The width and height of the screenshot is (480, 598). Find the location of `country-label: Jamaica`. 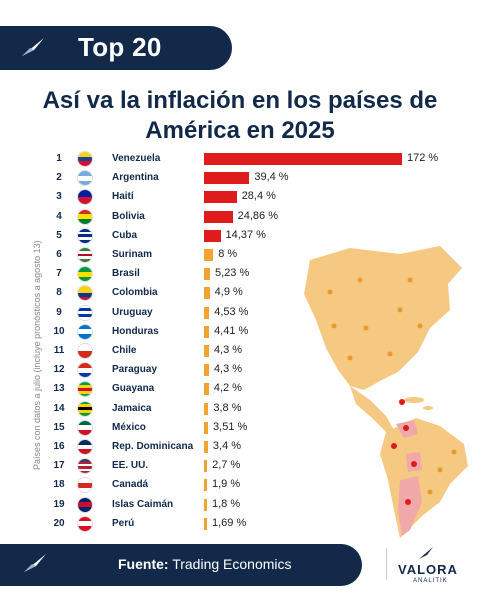

country-label: Jamaica is located at coordinates (132, 408).